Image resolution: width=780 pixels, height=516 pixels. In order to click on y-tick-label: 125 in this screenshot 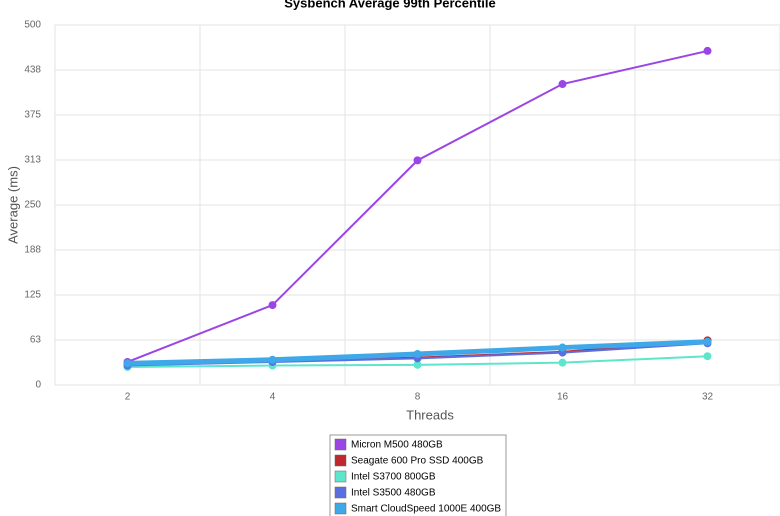, I will do `click(32, 295)`.